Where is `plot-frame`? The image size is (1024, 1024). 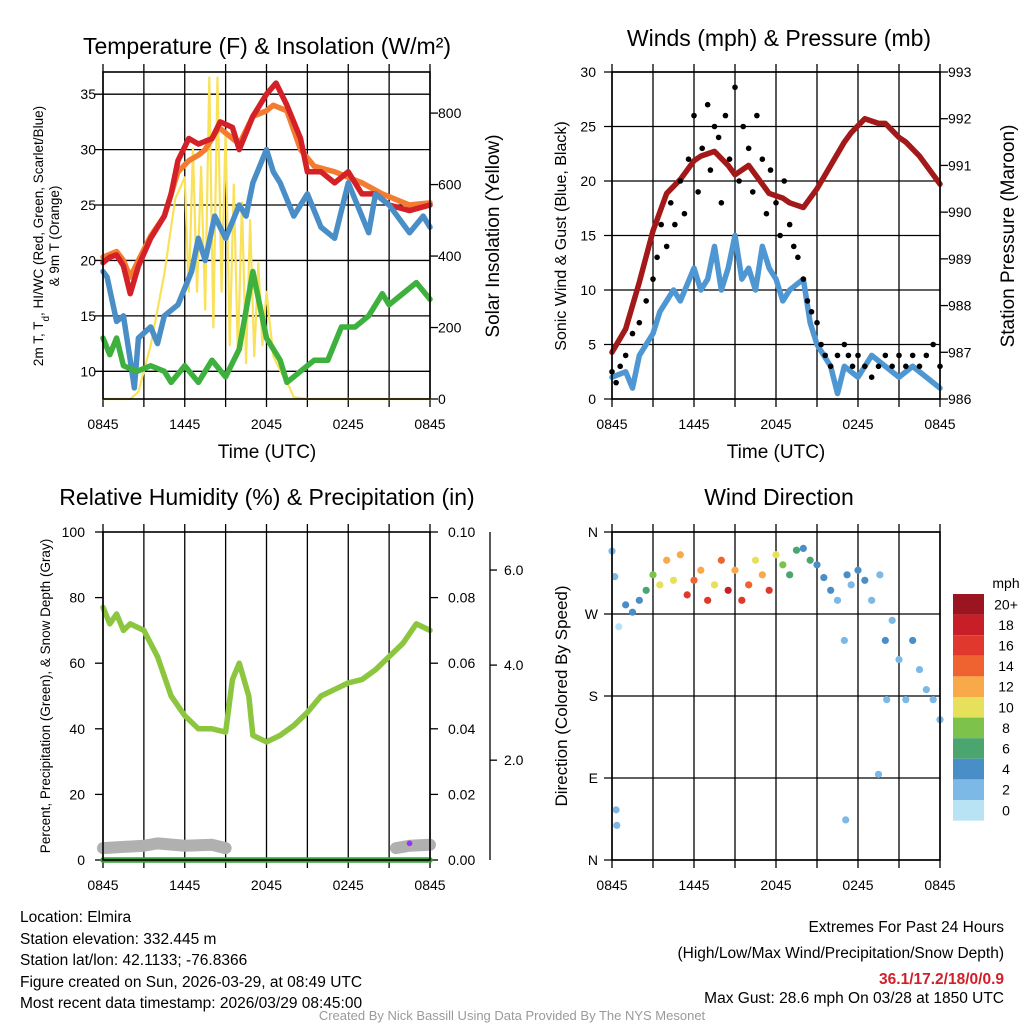 plot-frame is located at coordinates (776, 235).